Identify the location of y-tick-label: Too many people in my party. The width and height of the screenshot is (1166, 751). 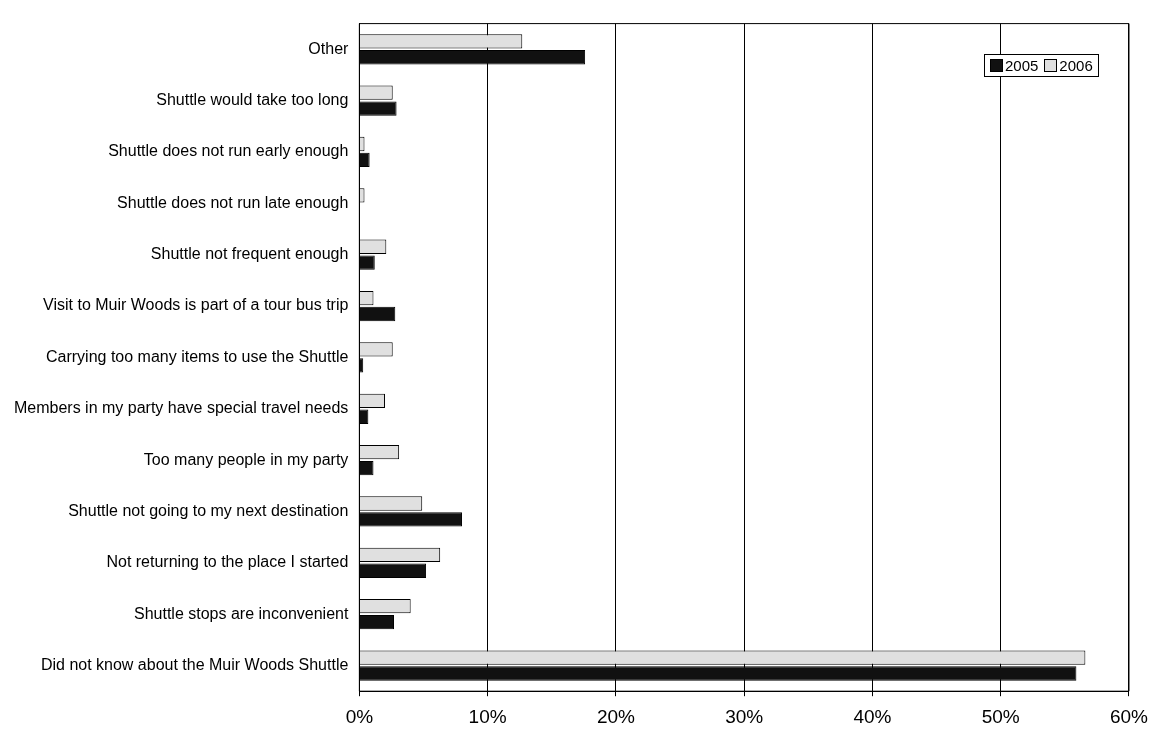
(246, 459).